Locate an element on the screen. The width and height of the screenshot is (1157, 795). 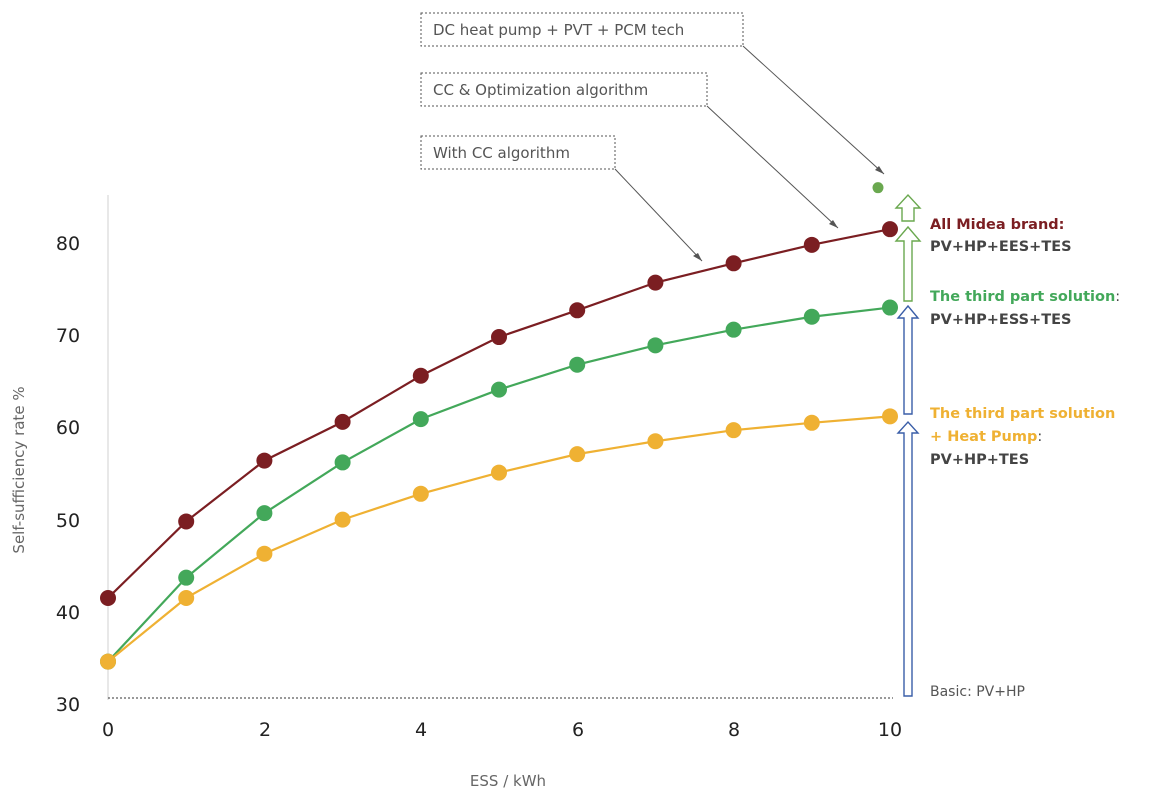
y-tick-label: 80 is located at coordinates (68, 244).